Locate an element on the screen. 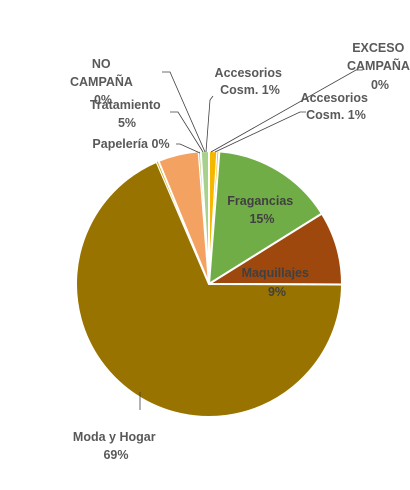 Image resolution: width=410 pixels, height=490 pixels. leader-line-acc-top is located at coordinates (209, 124).